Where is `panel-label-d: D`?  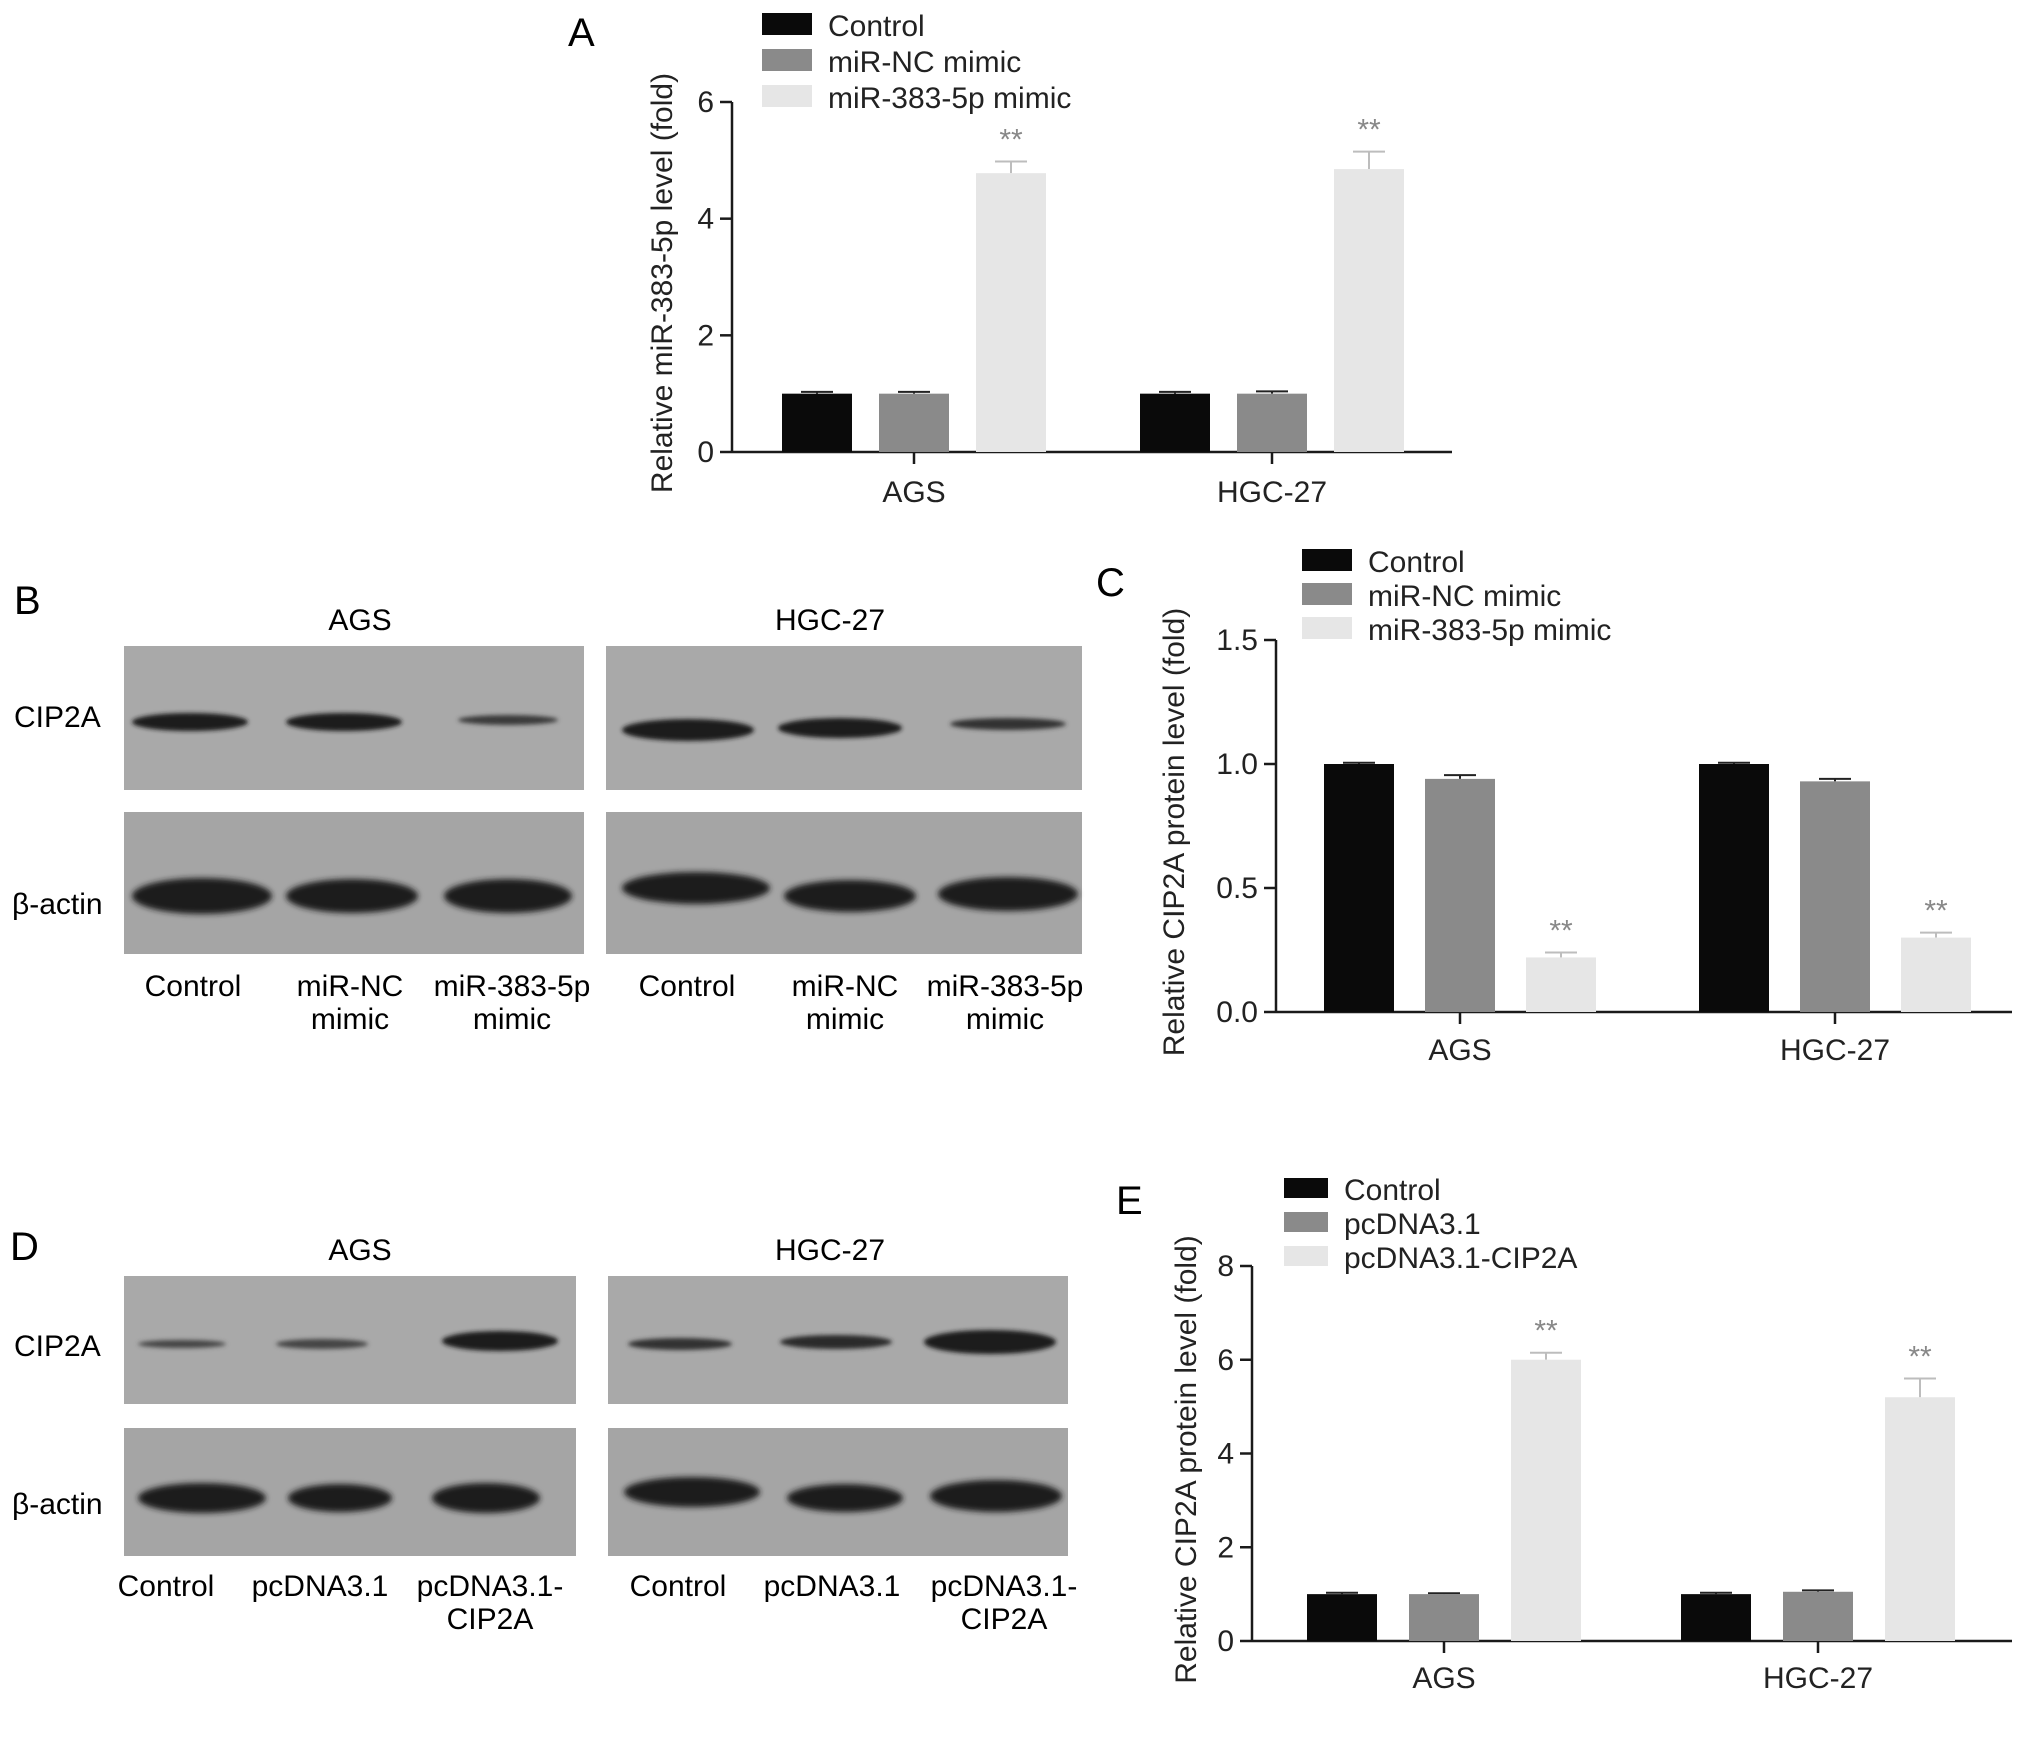
panel-label-d: D is located at coordinates (24, 1247).